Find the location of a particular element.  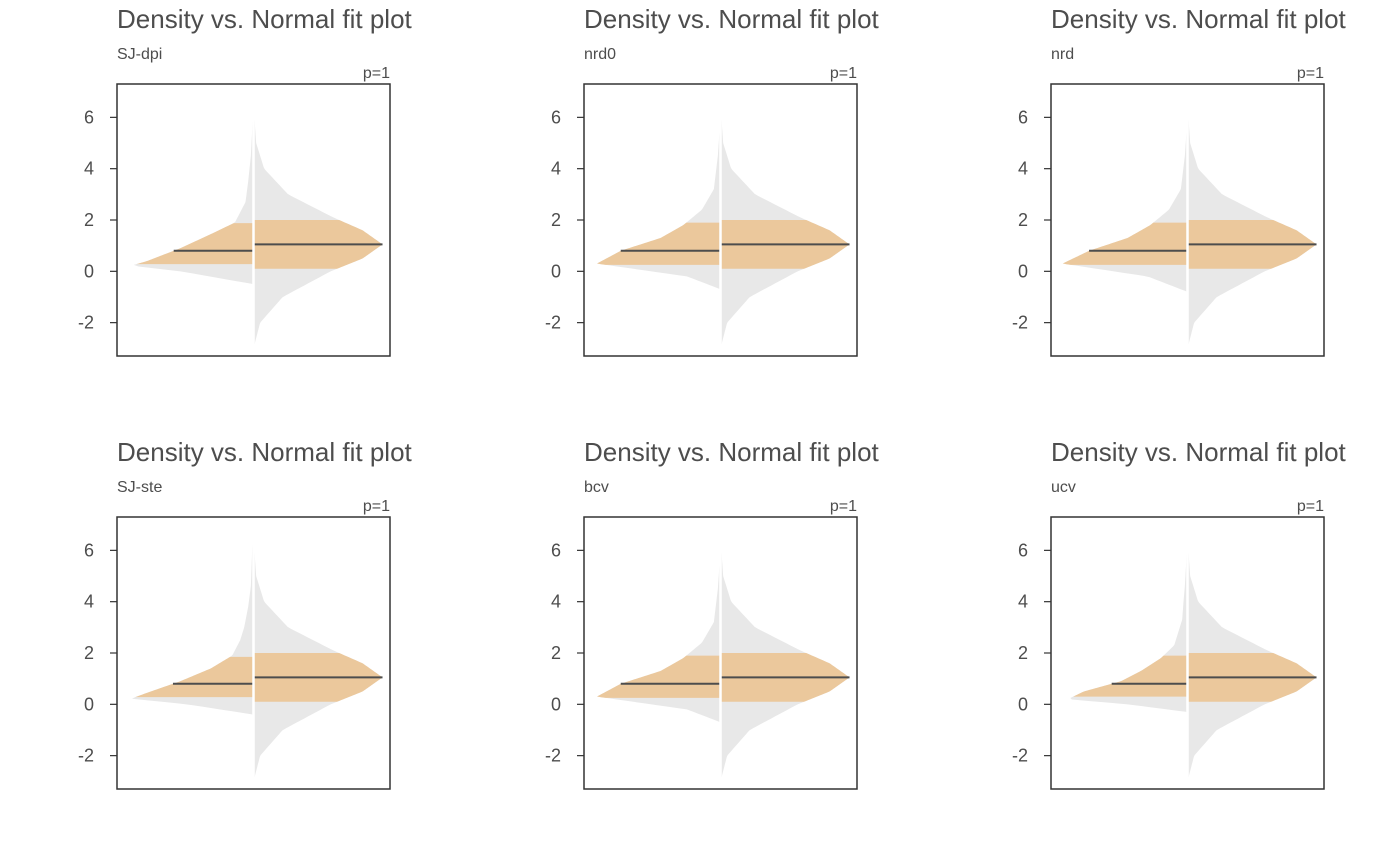

panel-5: Density vs. Normal fit plot bcv p=1 -2 0 2 4 6 is located at coordinates (712, 613).